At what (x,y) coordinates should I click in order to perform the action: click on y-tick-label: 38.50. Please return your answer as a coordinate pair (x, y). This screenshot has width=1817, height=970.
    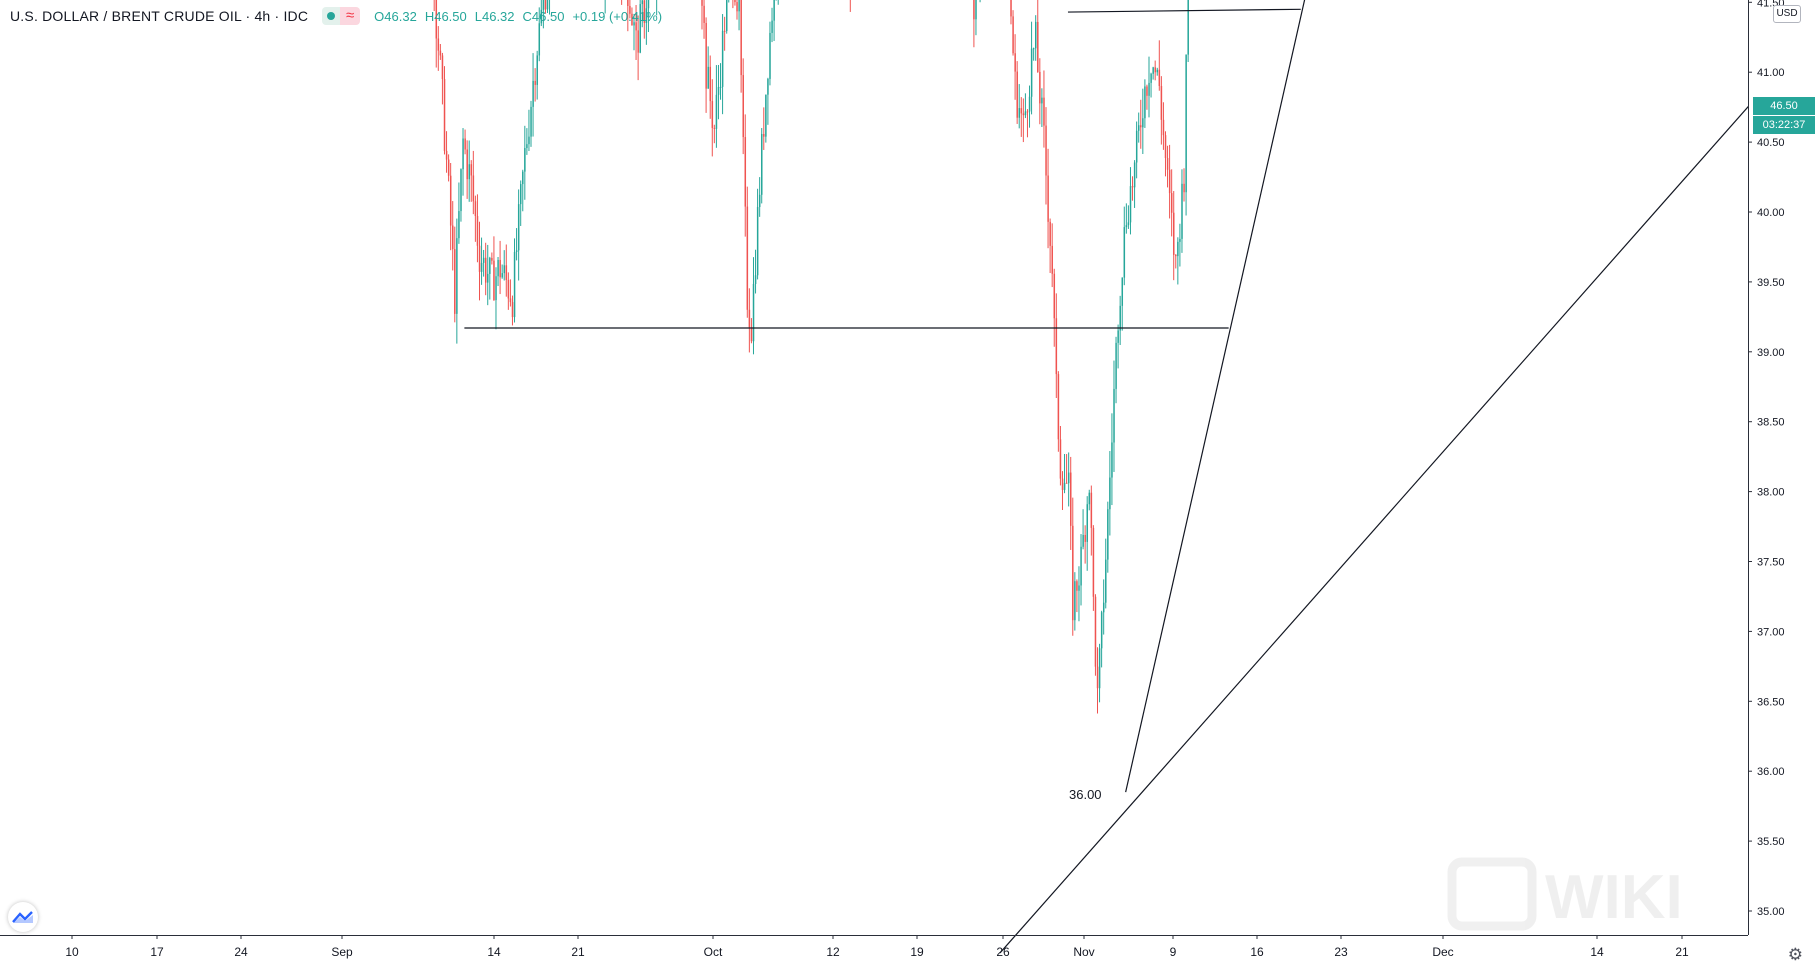
    Looking at the image, I should click on (1771, 423).